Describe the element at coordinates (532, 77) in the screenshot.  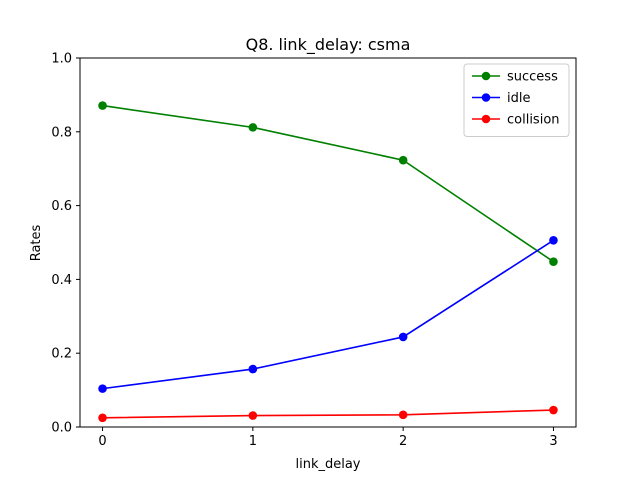
I see `legend-label: success` at that location.